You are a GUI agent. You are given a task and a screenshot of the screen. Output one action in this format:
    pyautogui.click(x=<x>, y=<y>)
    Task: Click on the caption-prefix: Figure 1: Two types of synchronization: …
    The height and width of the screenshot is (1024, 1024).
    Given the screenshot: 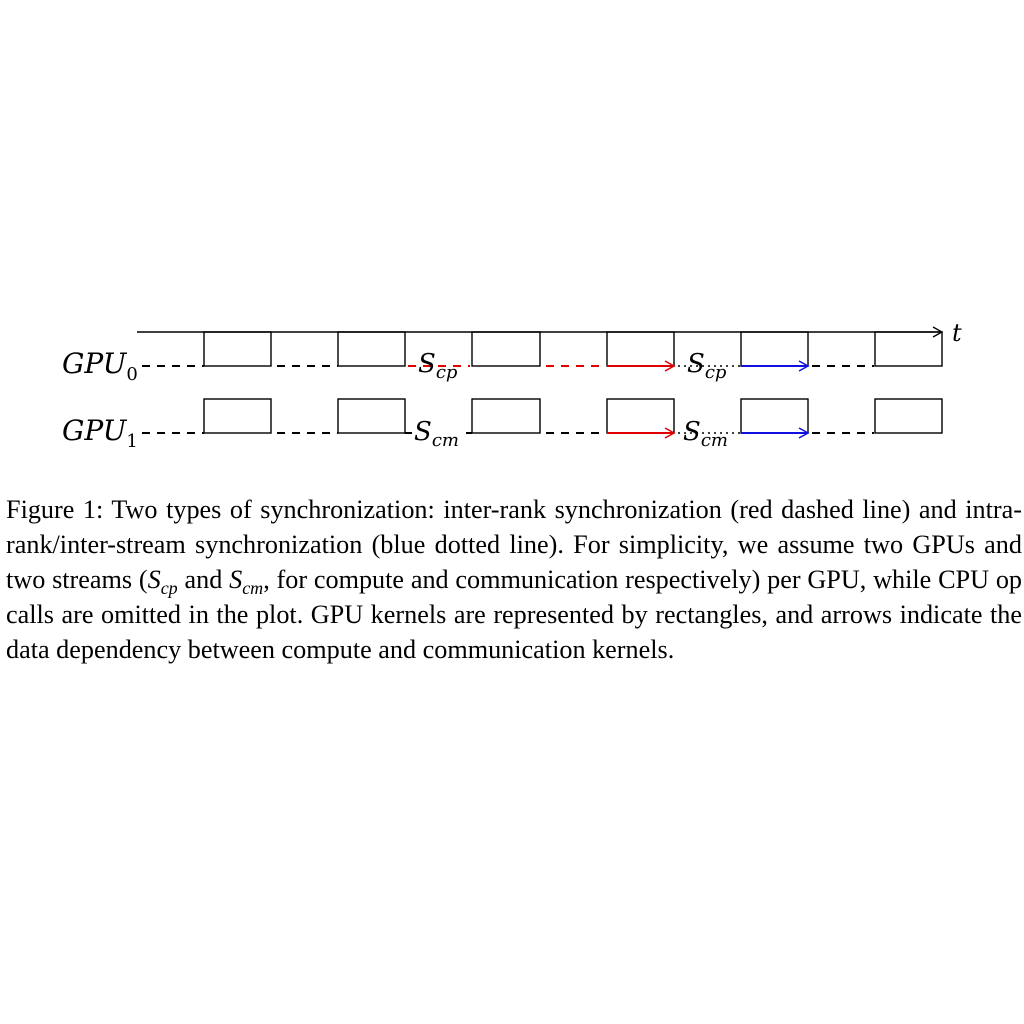 What is the action you would take?
    pyautogui.click(x=514, y=544)
    